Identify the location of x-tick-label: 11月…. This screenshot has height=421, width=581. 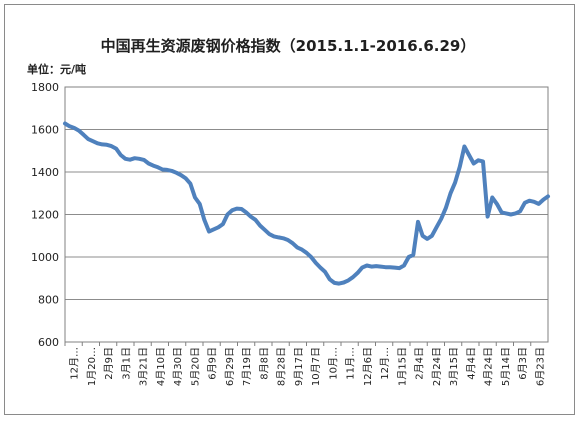
(351, 363).